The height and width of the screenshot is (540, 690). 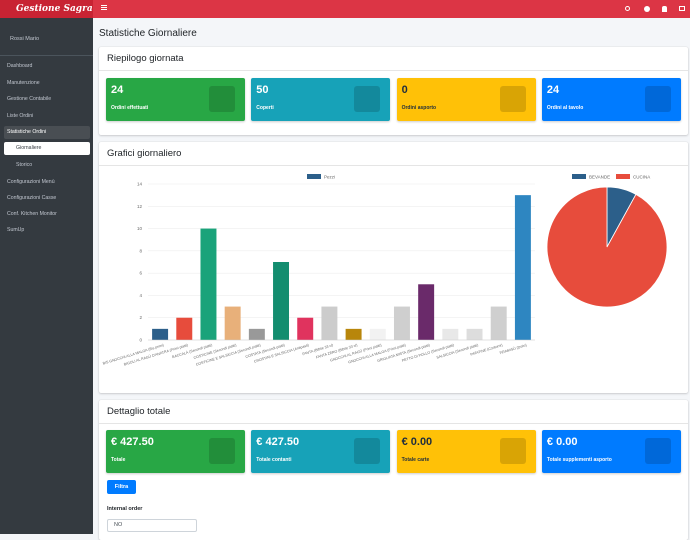 I want to click on box-label: Totale carte, so click(x=415, y=460).